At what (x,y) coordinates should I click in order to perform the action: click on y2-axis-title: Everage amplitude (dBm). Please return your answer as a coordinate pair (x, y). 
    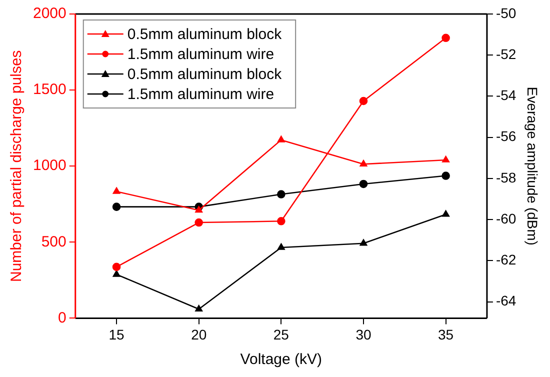
    Looking at the image, I should click on (532, 166).